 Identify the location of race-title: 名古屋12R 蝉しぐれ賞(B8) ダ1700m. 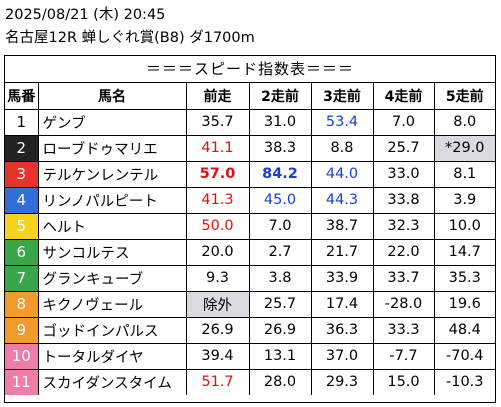
(130, 38).